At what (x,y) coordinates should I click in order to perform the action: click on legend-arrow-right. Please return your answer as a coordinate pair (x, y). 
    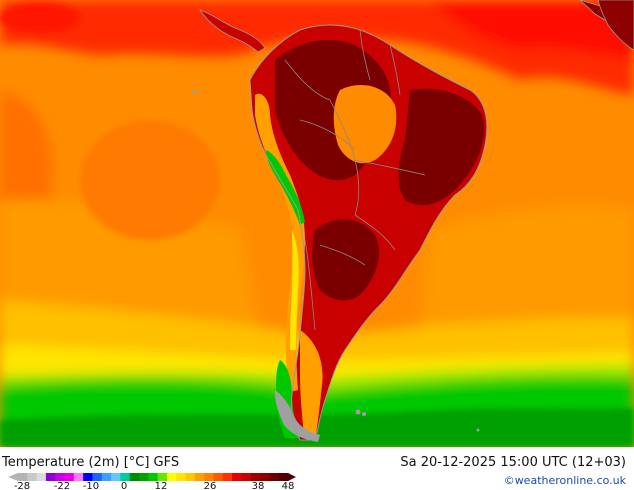
    Looking at the image, I should click on (292, 477).